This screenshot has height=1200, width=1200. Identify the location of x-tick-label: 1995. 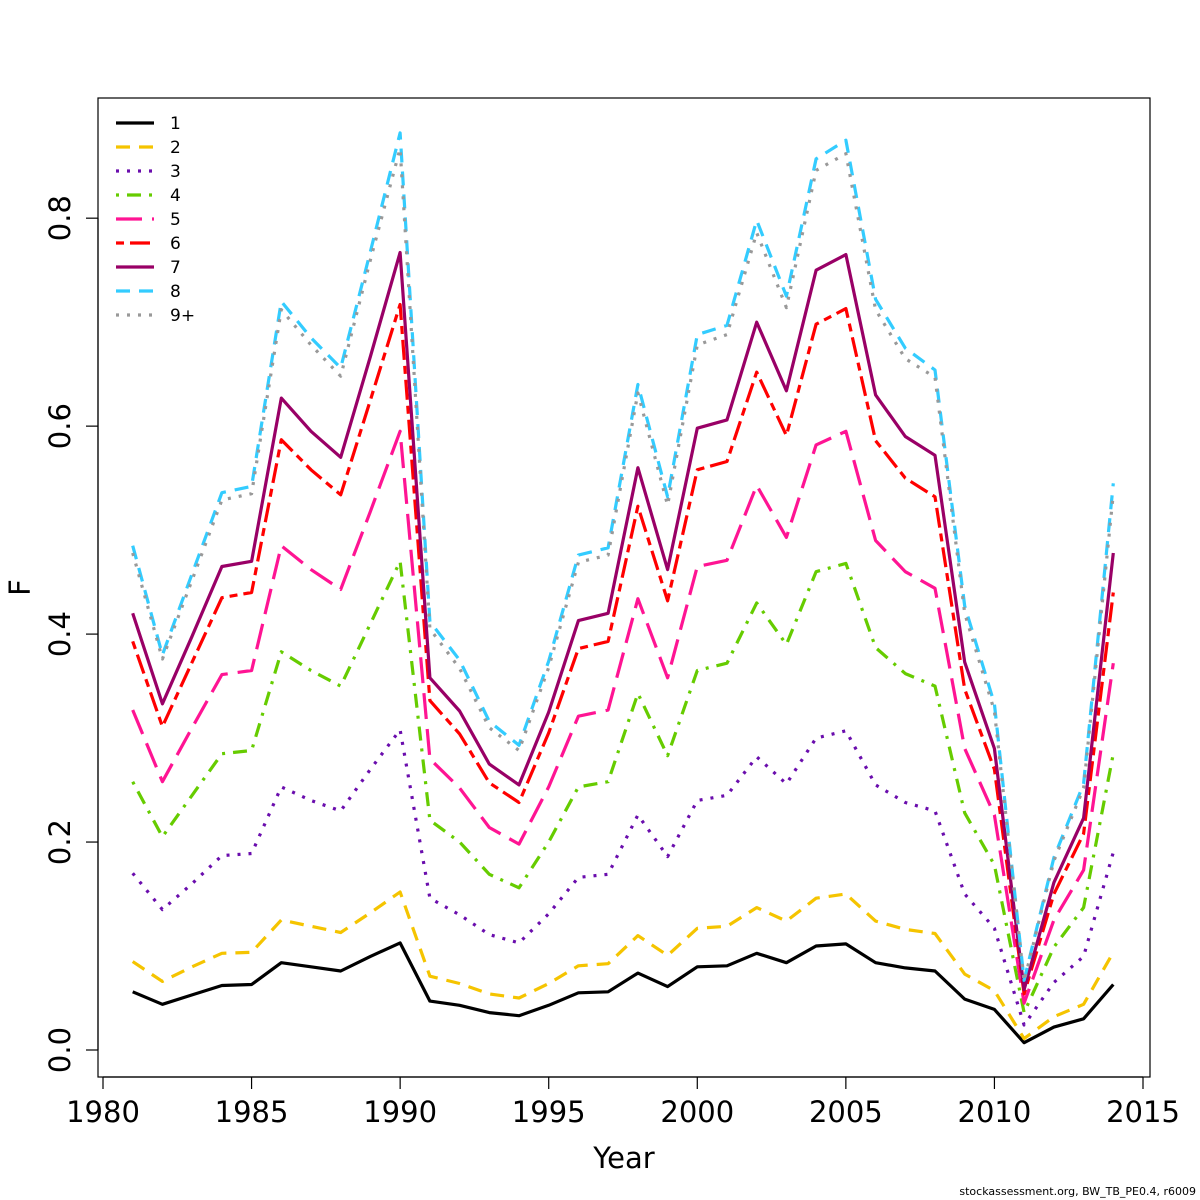
(549, 1112).